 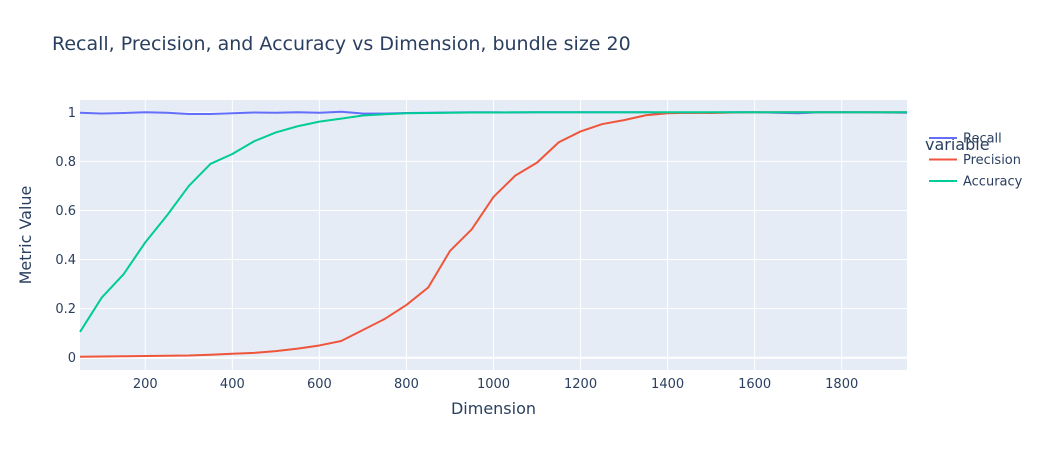 What do you see at coordinates (982, 139) in the screenshot?
I see `legend-label: Recall` at bounding box center [982, 139].